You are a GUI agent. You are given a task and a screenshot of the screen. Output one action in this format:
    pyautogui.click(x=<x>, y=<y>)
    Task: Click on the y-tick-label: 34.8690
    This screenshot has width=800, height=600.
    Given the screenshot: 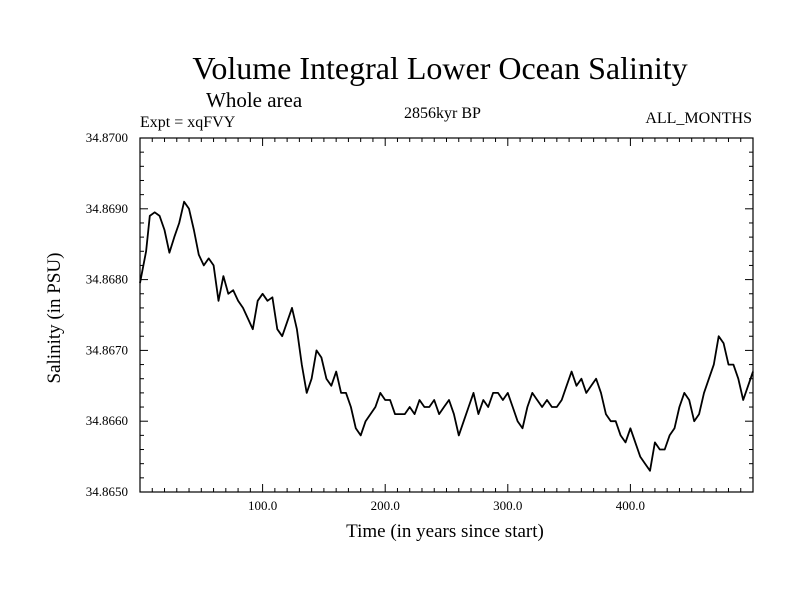 What is the action you would take?
    pyautogui.click(x=107, y=208)
    